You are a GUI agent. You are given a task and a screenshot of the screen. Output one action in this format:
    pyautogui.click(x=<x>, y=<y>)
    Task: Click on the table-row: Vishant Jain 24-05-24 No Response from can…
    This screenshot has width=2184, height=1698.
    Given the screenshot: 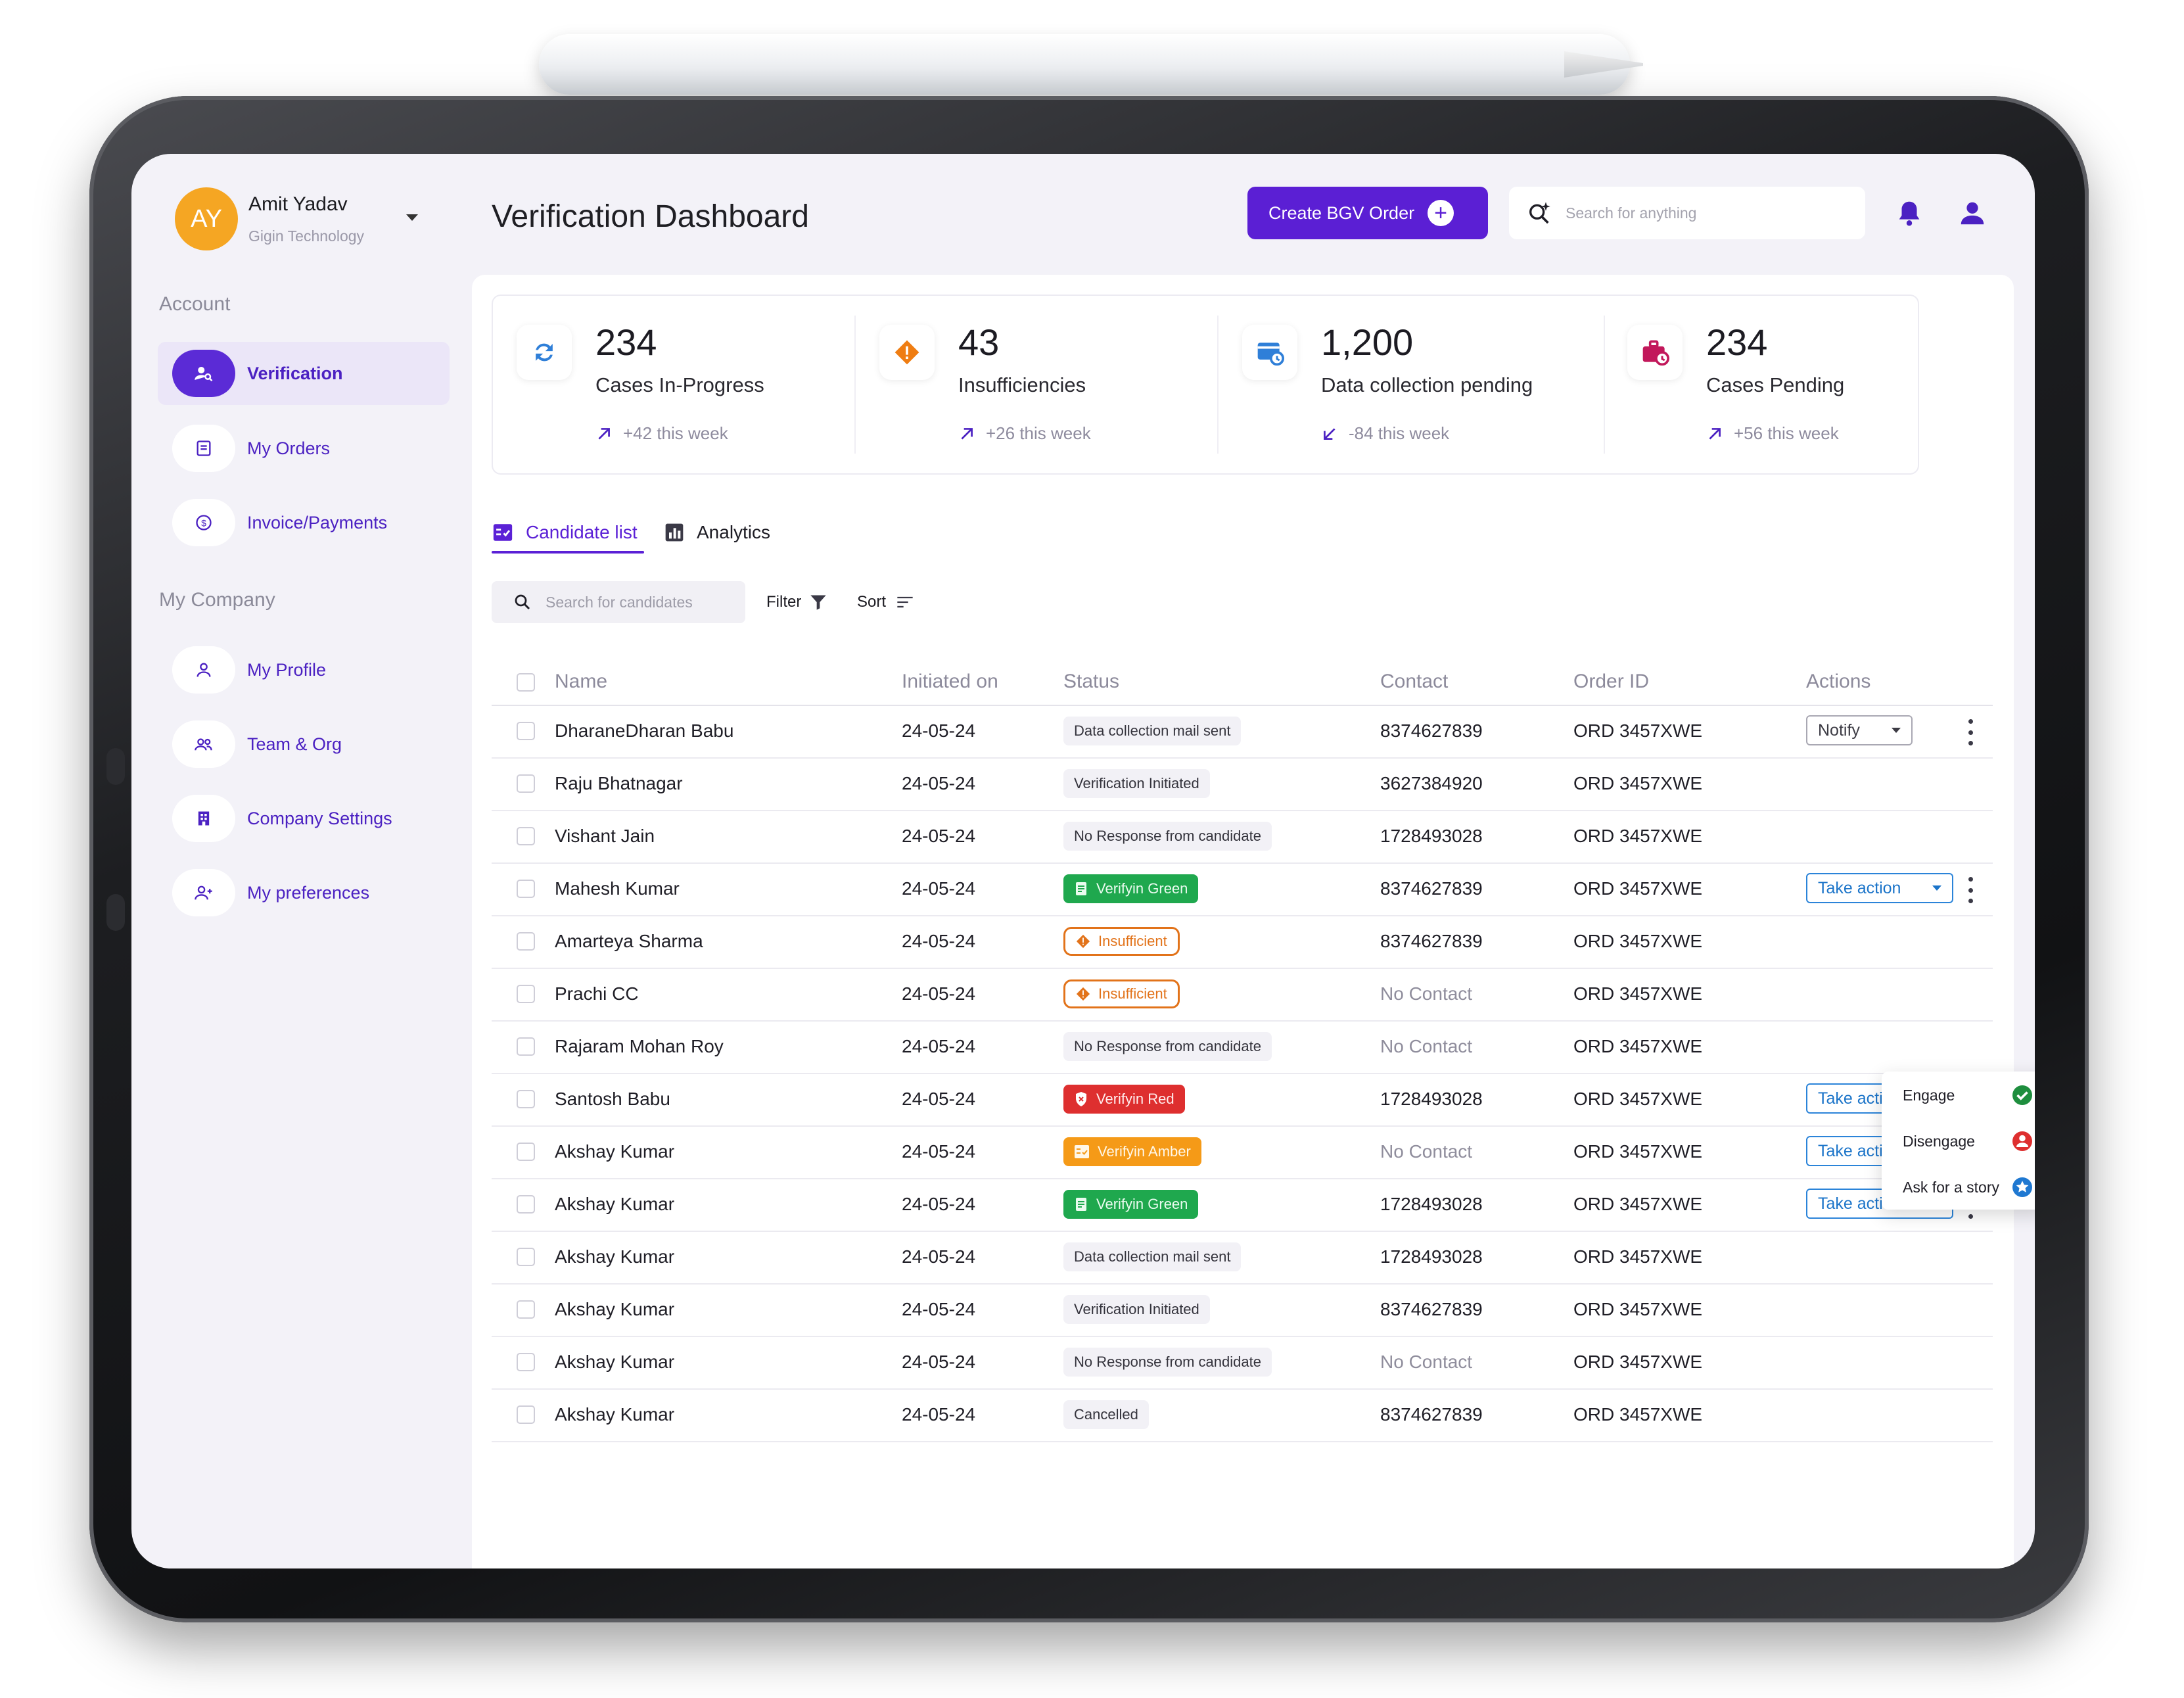 What is the action you would take?
    pyautogui.click(x=1242, y=837)
    